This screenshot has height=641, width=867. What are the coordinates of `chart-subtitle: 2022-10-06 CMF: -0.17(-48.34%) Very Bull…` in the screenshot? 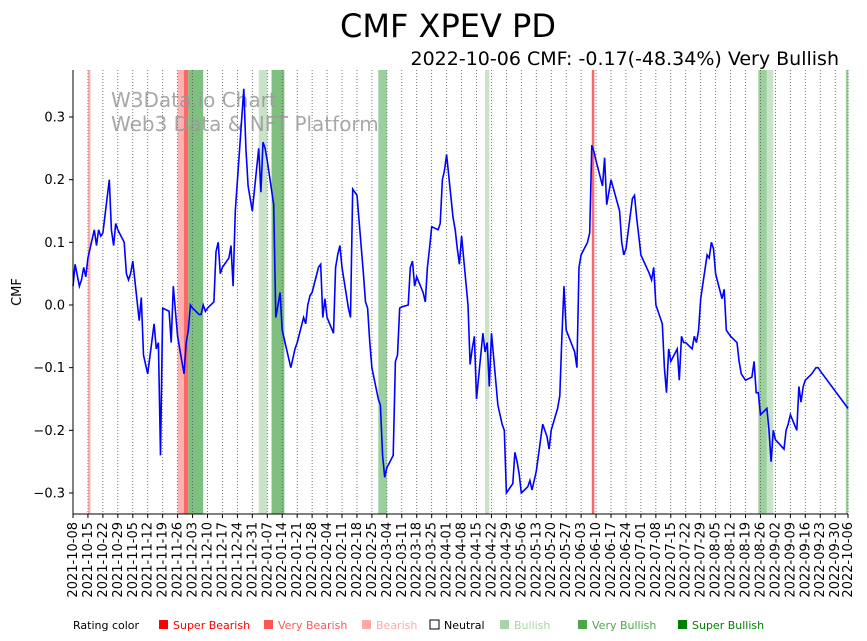 It's located at (624, 59).